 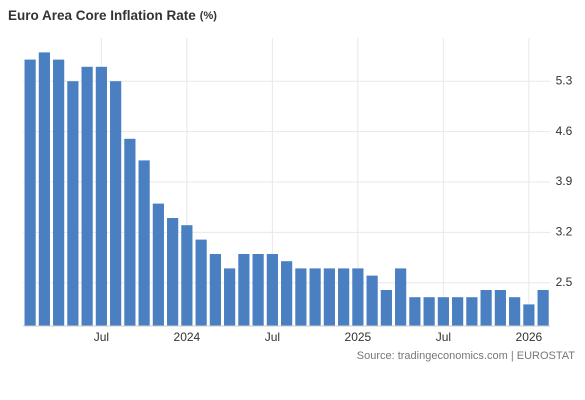 I want to click on y-tick-label: 2.5, so click(x=564, y=282).